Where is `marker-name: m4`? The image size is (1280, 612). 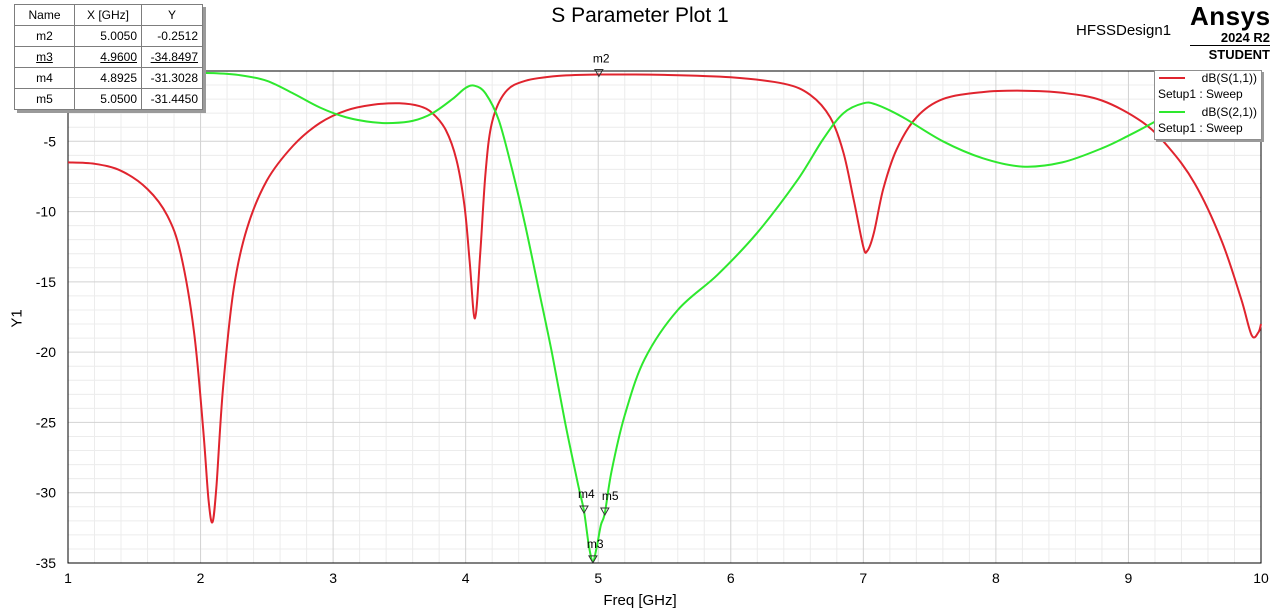
marker-name: m4 is located at coordinates (44, 78).